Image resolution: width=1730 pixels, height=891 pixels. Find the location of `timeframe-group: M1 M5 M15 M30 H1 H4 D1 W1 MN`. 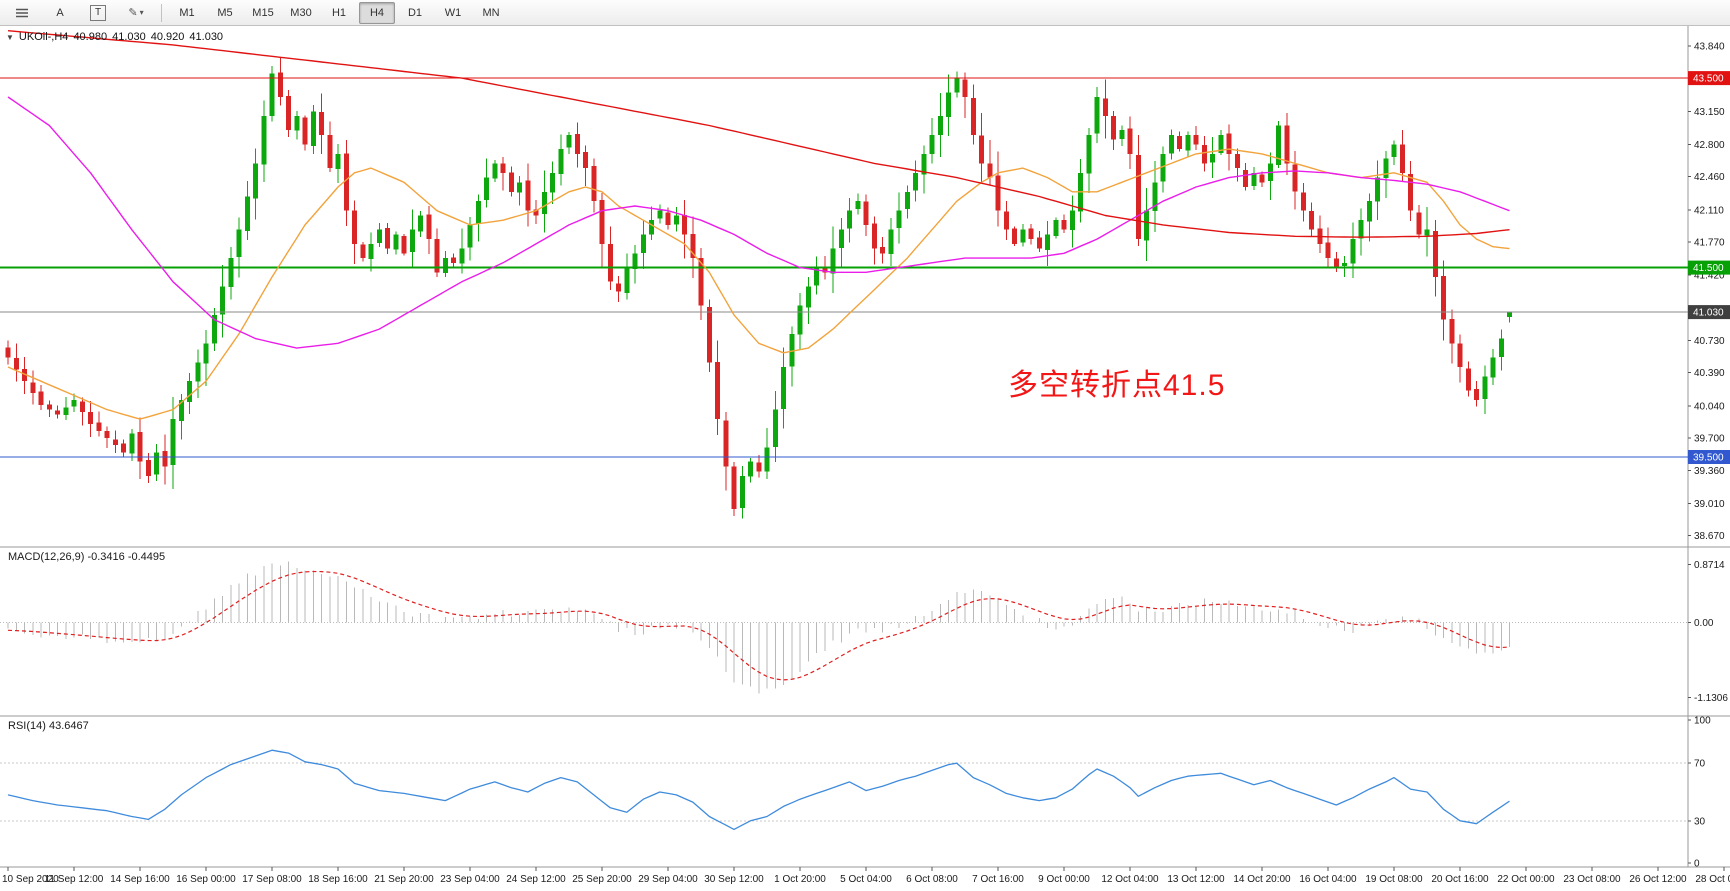

timeframe-group: M1 M5 M15 M30 H1 H4 D1 W1 MN is located at coordinates (339, 12).